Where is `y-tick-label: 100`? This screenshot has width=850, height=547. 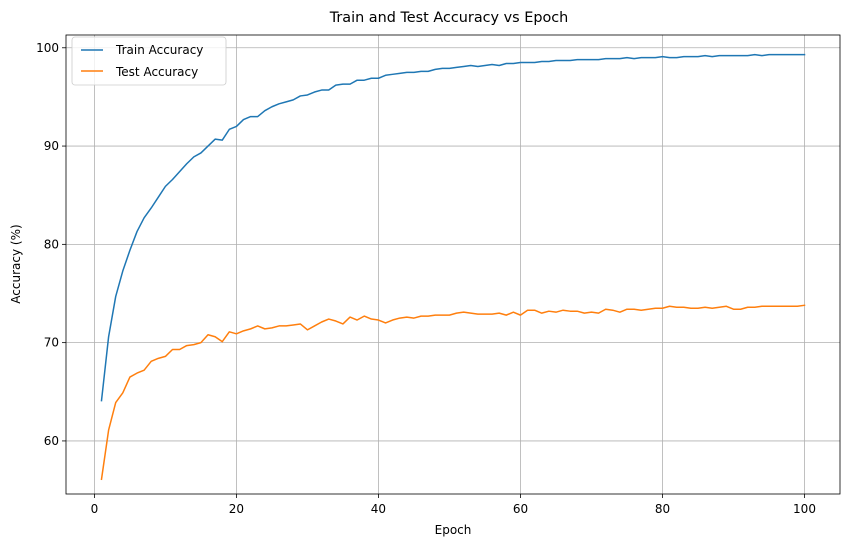 y-tick-label: 100 is located at coordinates (47, 48).